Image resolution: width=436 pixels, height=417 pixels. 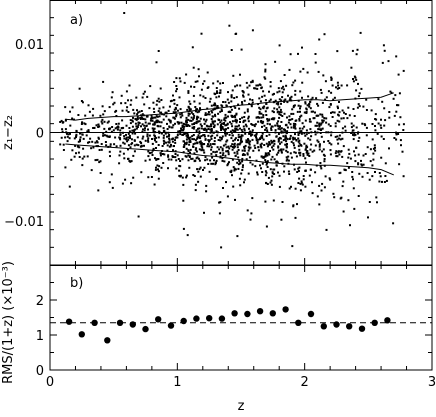 What do you see at coordinates (311, 314) in the screenshot?
I see `rms-point` at bounding box center [311, 314].